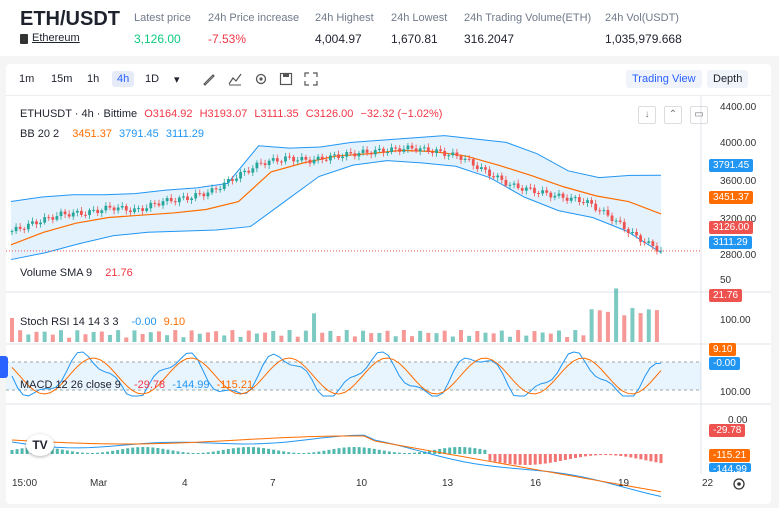  I want to click on chart-settings-icon, so click(739, 484).